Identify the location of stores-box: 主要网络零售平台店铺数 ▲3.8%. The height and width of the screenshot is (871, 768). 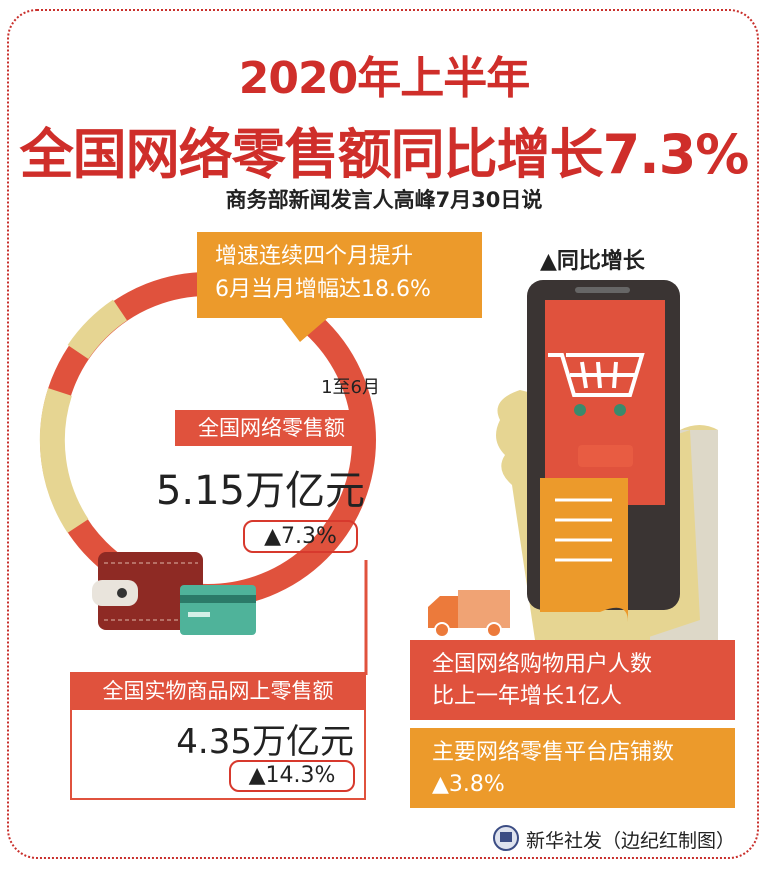
(572, 768).